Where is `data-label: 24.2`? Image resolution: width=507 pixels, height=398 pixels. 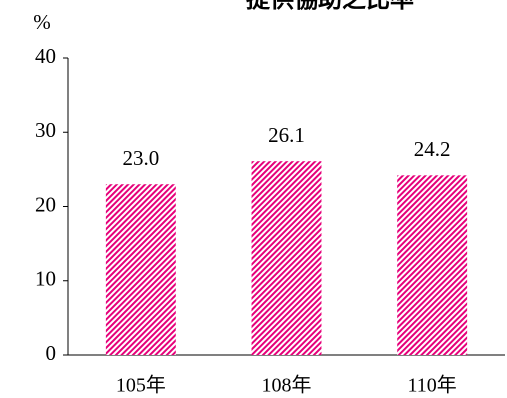
data-label: 24.2 is located at coordinates (432, 149).